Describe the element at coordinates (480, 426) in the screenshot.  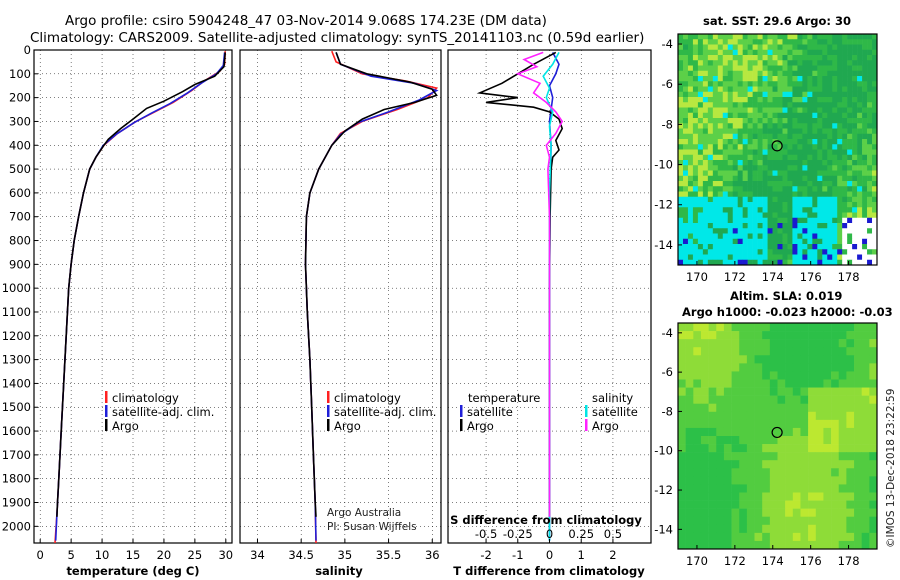
I see `legend-label-temp-argo: Argo` at that location.